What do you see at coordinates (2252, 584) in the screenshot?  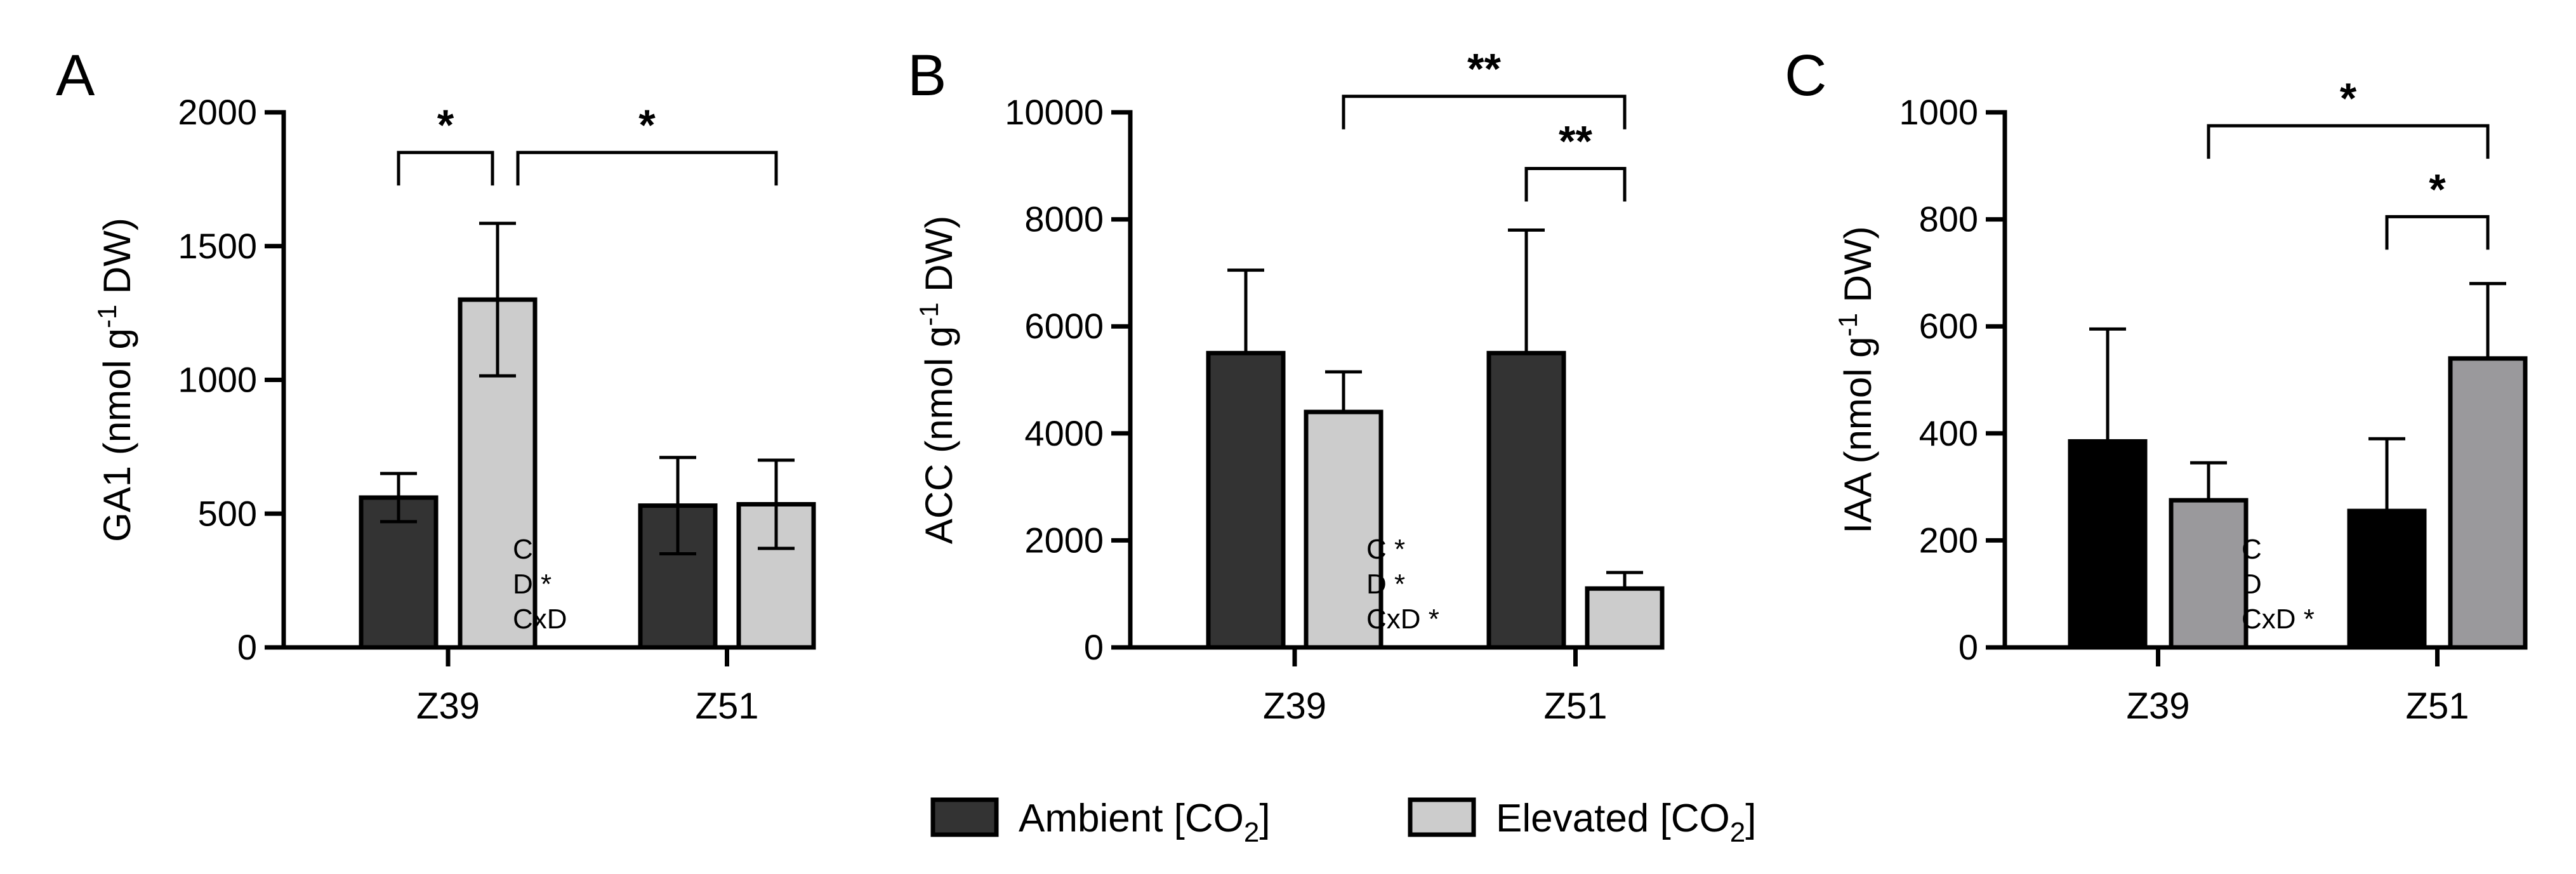 I see `stat-annotation: D` at bounding box center [2252, 584].